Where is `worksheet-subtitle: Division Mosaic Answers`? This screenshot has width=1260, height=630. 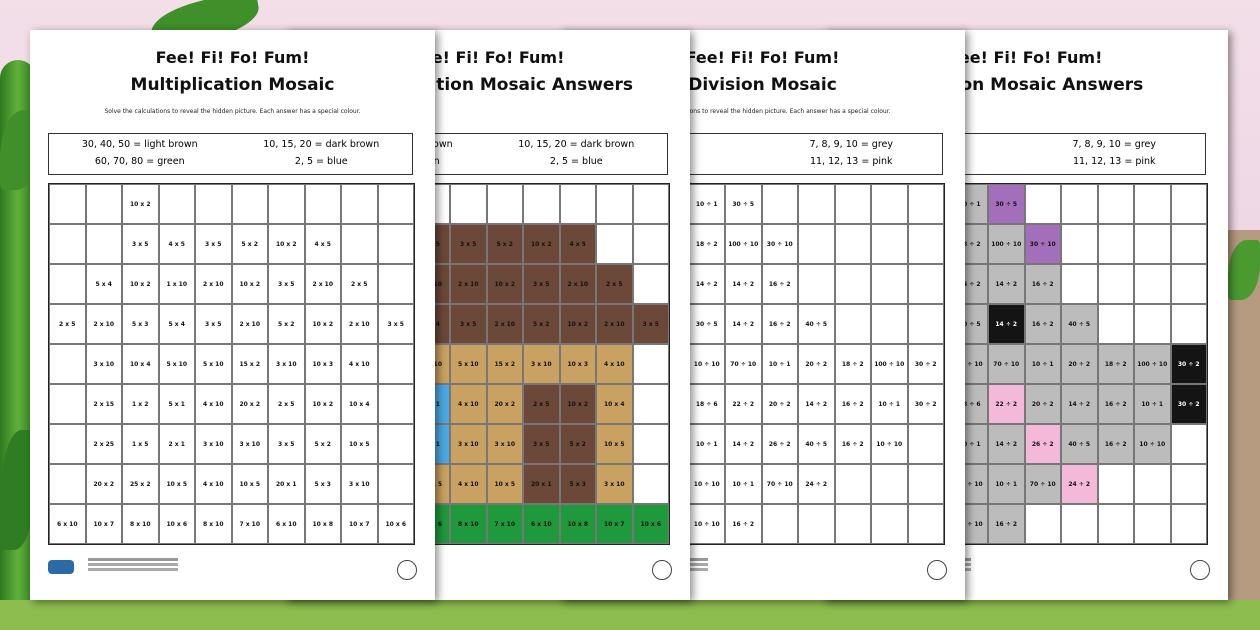 worksheet-subtitle: Division Mosaic Answers is located at coordinates (1025, 85).